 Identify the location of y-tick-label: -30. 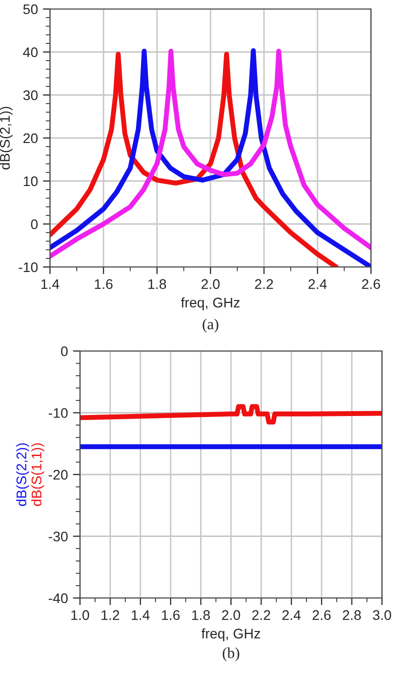
(58, 537).